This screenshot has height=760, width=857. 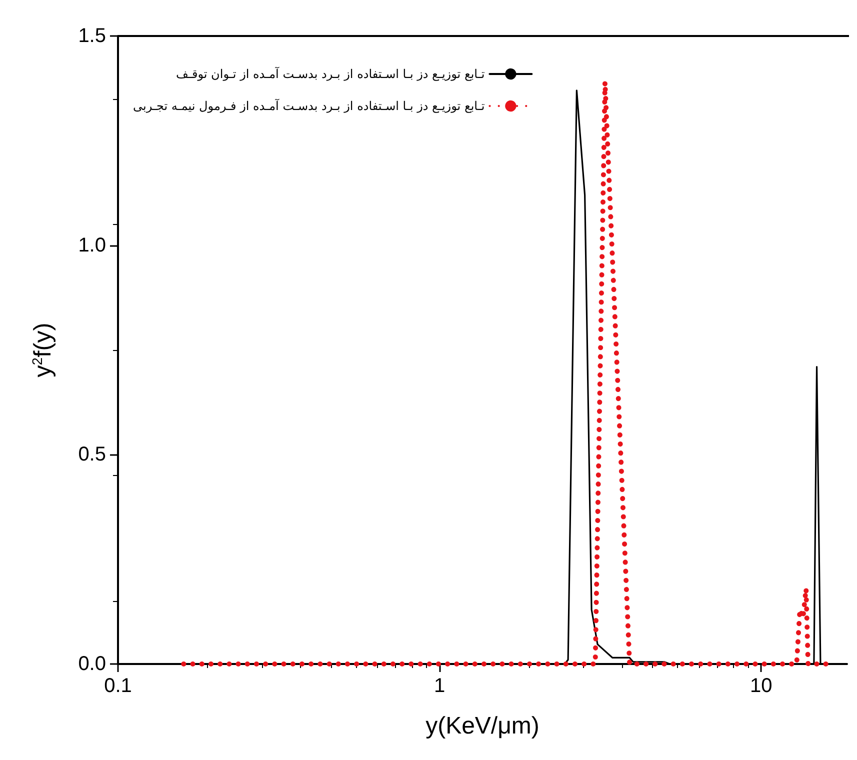 What do you see at coordinates (92, 455) in the screenshot?
I see `y-tick-label: 0.5` at bounding box center [92, 455].